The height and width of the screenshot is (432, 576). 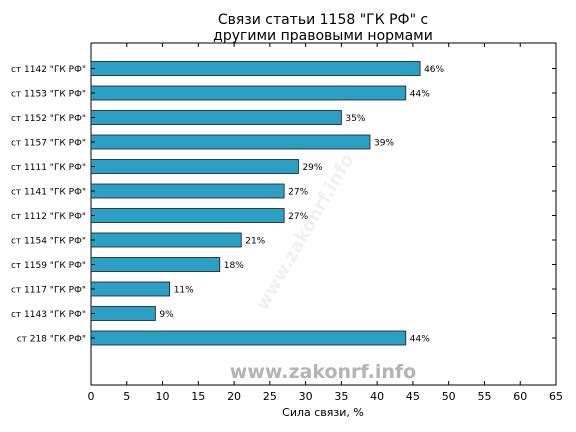 What do you see at coordinates (255, 242) in the screenshot?
I see `value-label: 21%` at bounding box center [255, 242].